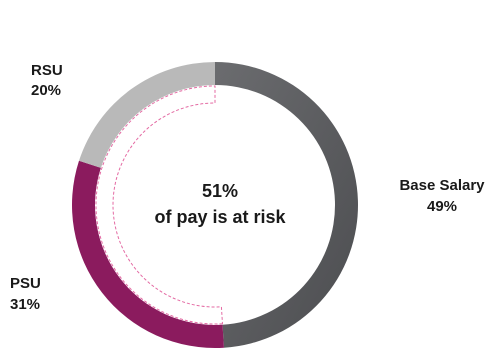 This screenshot has width=500, height=349. What do you see at coordinates (220, 191) in the screenshot?
I see `center-percentage: 51%` at bounding box center [220, 191].